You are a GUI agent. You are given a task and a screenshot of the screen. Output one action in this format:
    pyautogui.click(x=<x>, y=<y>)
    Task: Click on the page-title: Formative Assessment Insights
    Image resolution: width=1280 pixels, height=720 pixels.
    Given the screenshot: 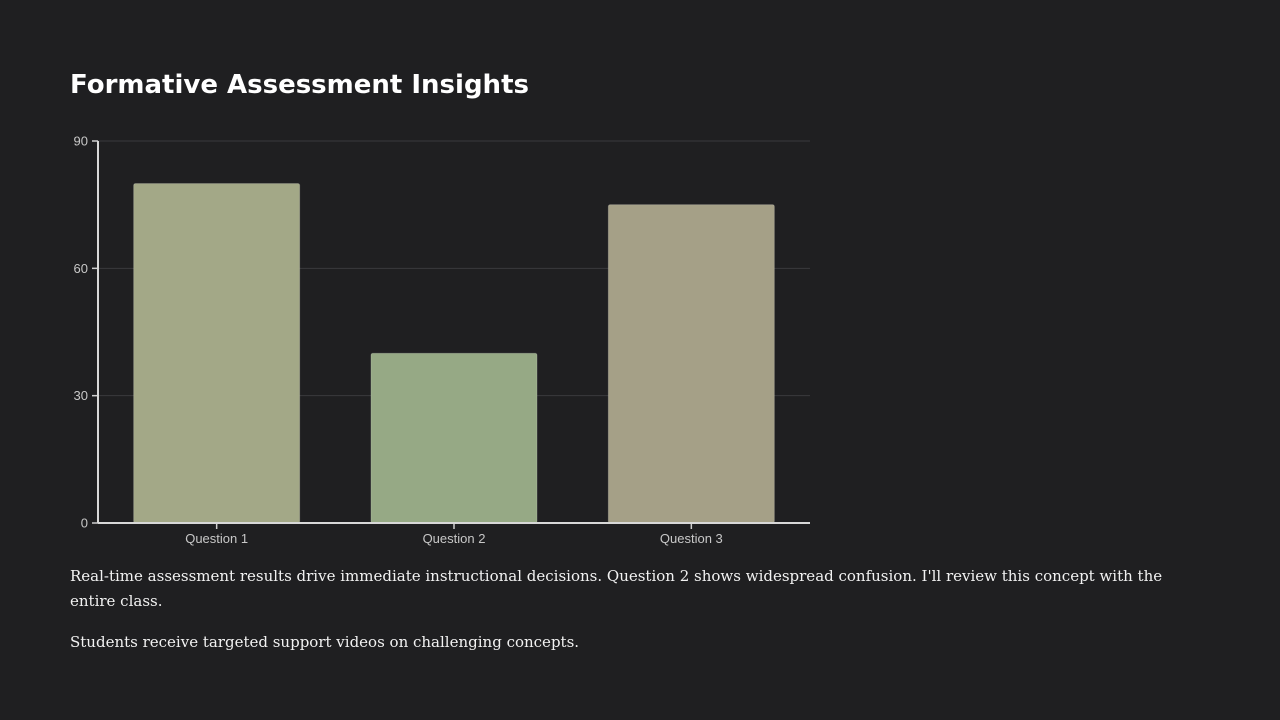 What is the action you would take?
    pyautogui.click(x=299, y=85)
    